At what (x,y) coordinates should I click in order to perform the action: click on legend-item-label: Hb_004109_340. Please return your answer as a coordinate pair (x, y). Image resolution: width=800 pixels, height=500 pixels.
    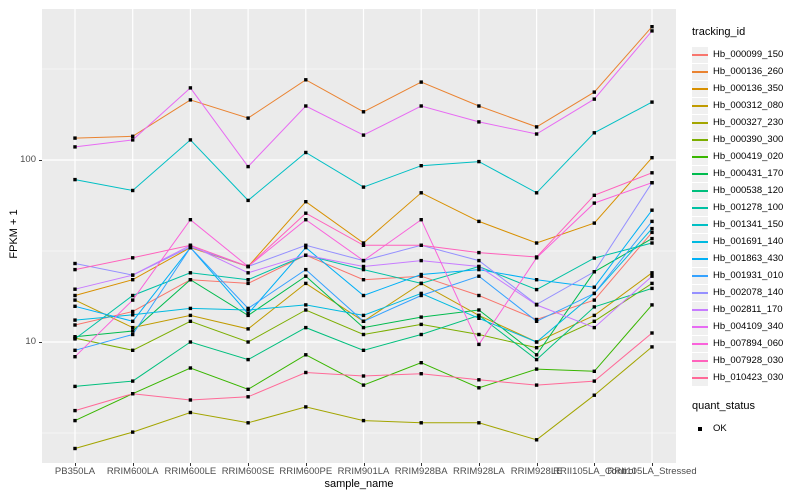
    Looking at the image, I should click on (748, 326).